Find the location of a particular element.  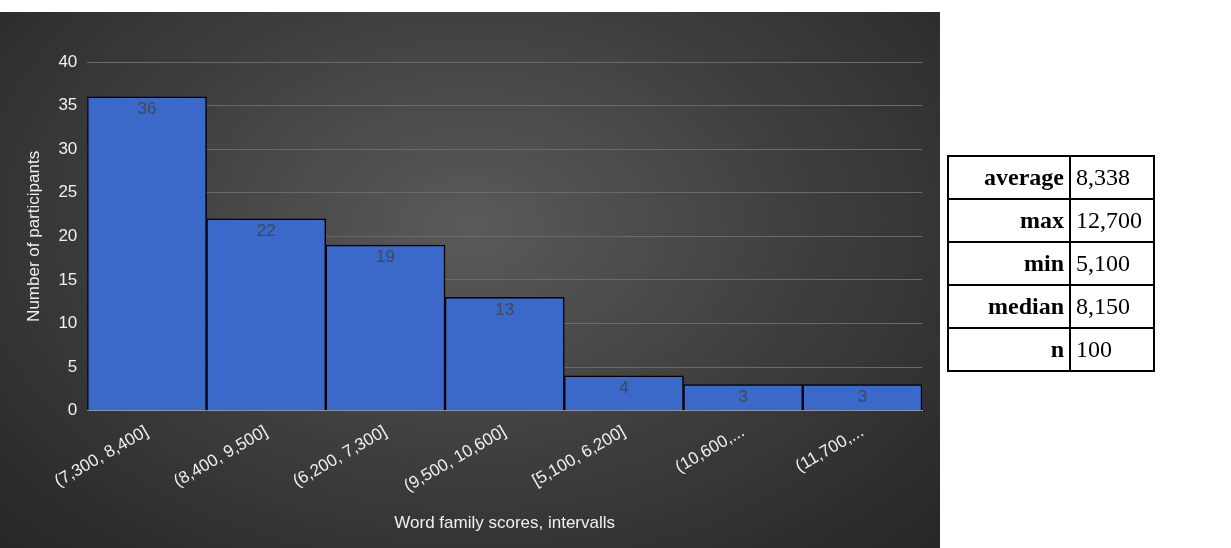

text: max 12,700 is located at coordinates (1081, 220).